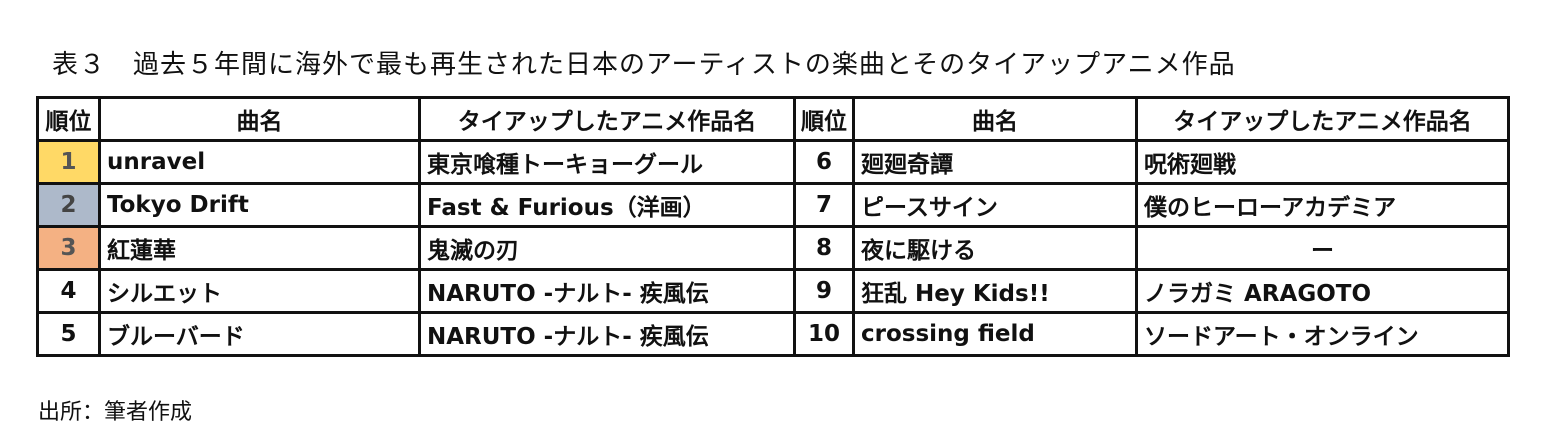  Describe the element at coordinates (259, 248) in the screenshot. I see `song-cell: 紅蓮華` at that location.